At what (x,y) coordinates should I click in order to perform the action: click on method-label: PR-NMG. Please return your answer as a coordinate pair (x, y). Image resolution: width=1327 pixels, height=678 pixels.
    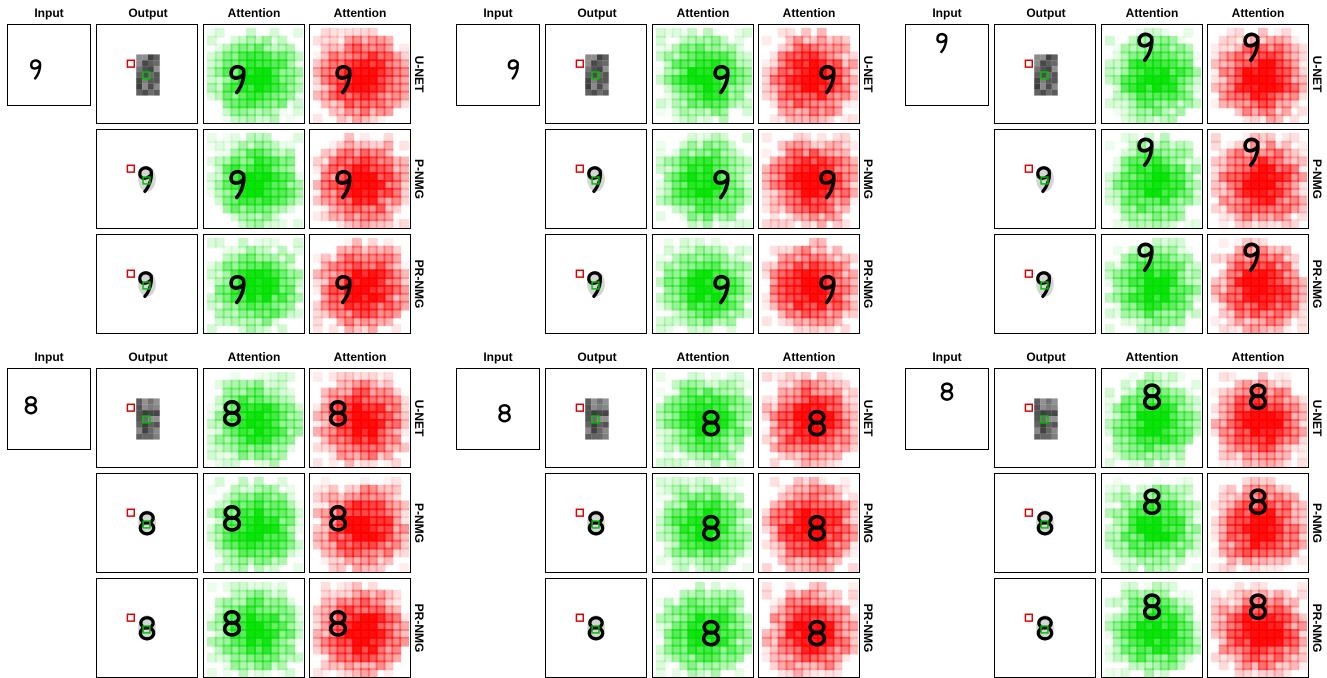
    Looking at the image, I should click on (1317, 628).